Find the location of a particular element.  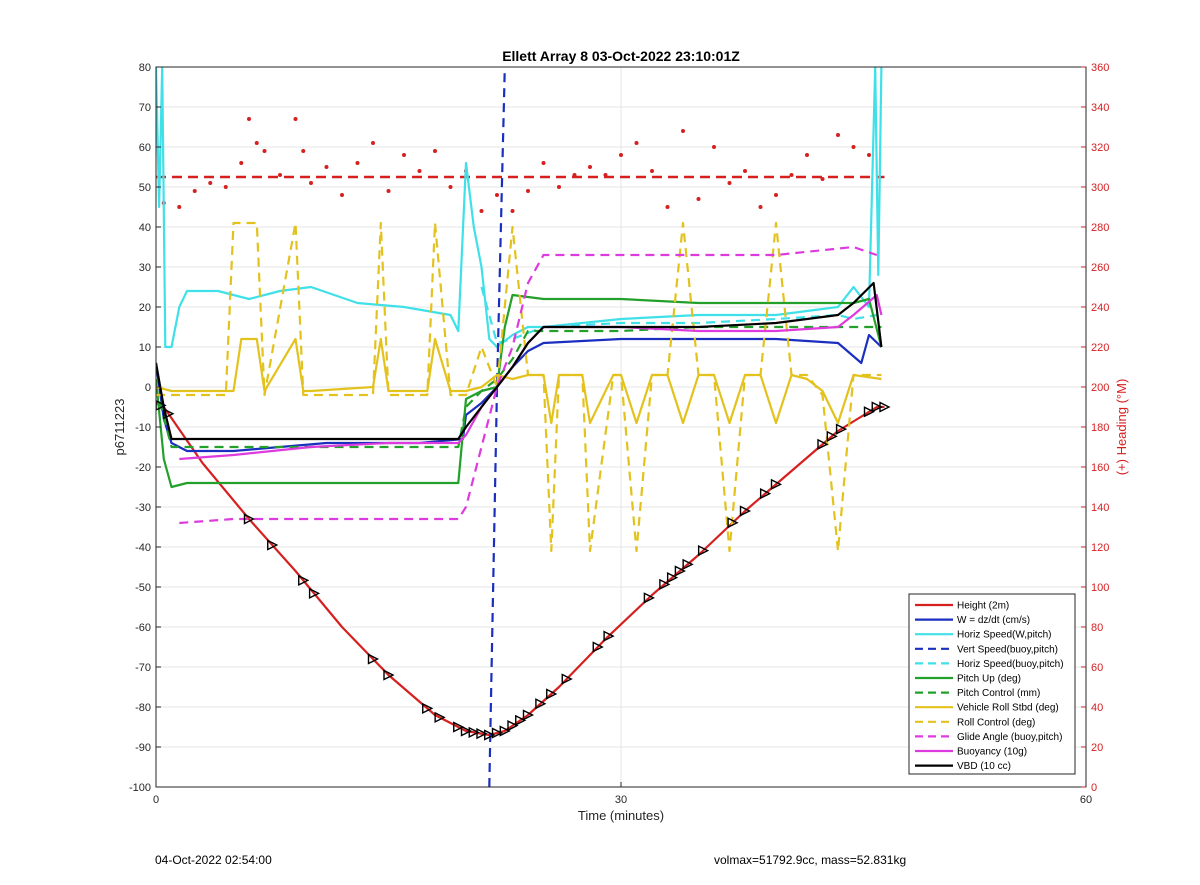

footer-mass-info: volmax=51792.9cc, mass=52.831kg is located at coordinates (810, 860).